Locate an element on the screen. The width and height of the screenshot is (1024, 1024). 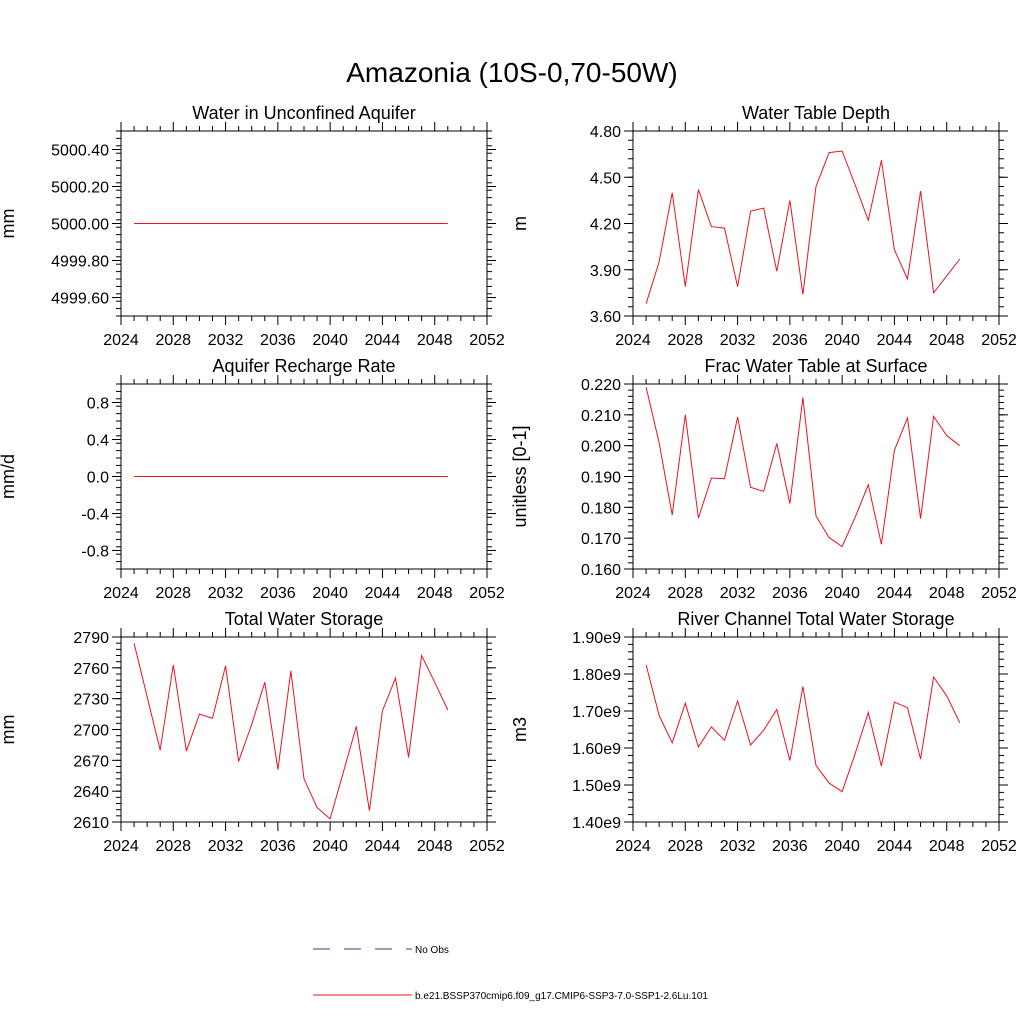
y-tick-label: 0.8 is located at coordinates (98, 404).